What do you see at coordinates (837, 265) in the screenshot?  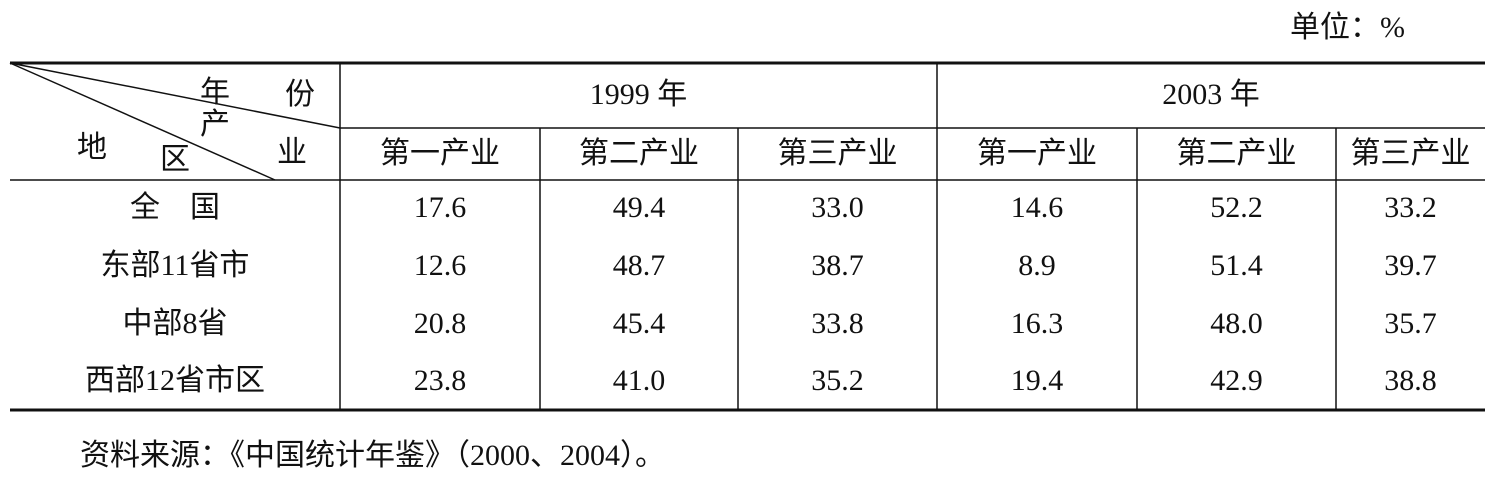 I see `table-cell: 38.7` at bounding box center [837, 265].